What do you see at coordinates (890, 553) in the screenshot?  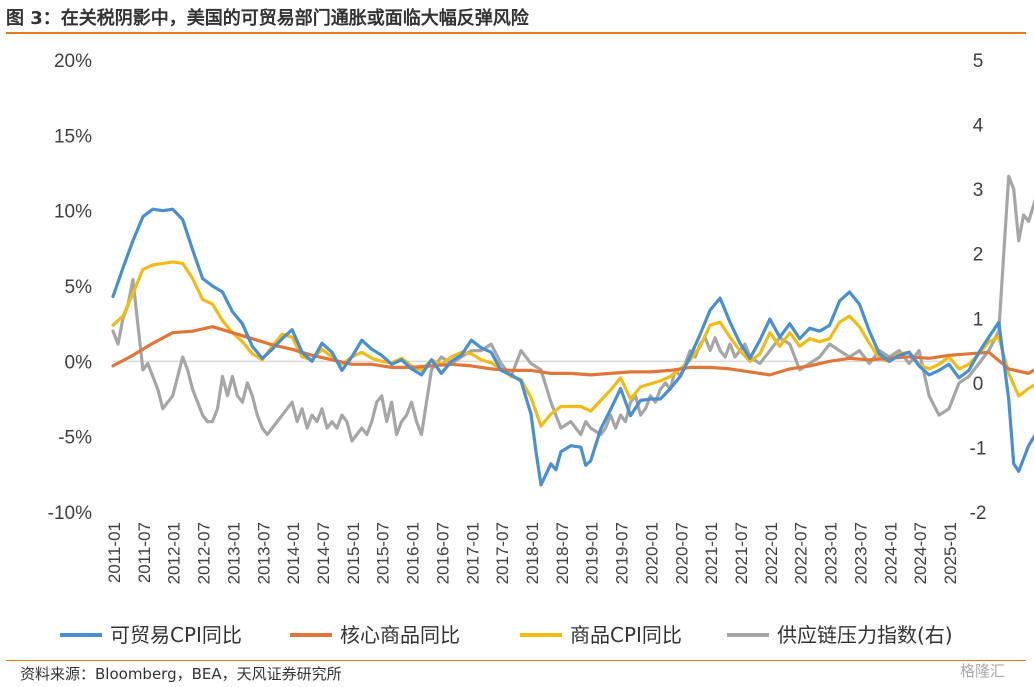 I see `x-tick-label: 2024-01` at bounding box center [890, 553].